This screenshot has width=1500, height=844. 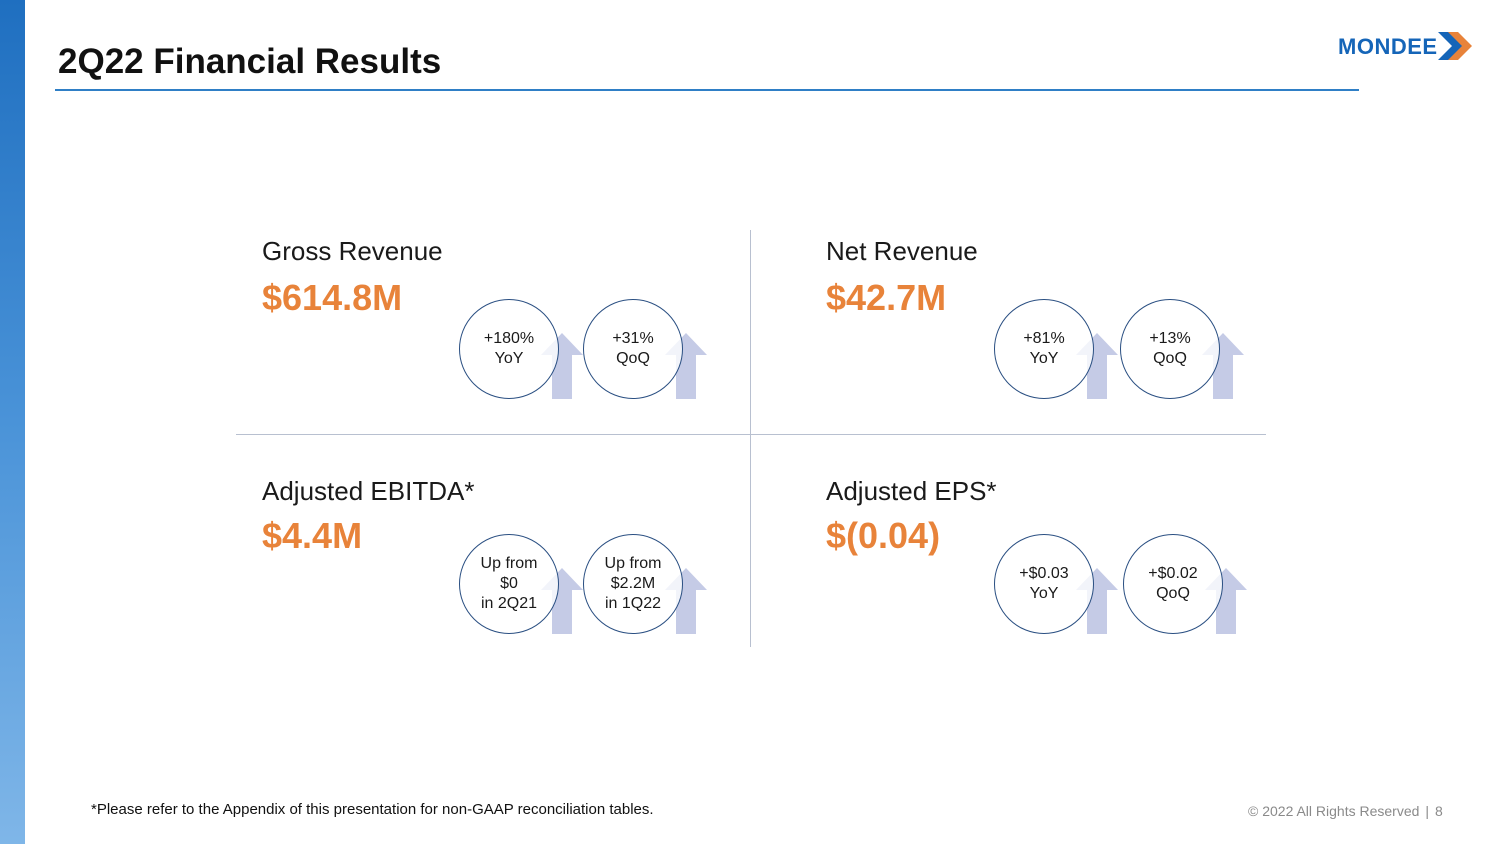 I want to click on metric-label: Adjusted EBITDA*, so click(x=368, y=491).